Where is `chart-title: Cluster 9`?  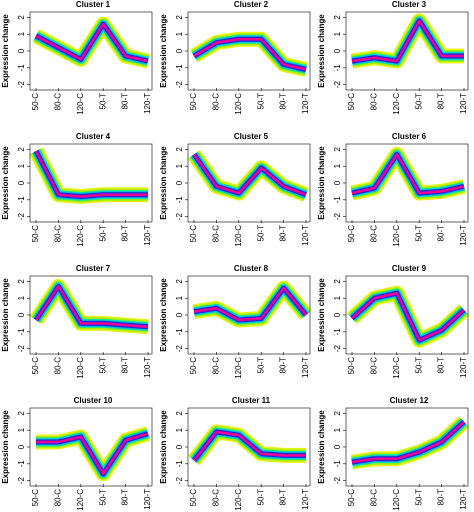 chart-title: Cluster 9 is located at coordinates (409, 268).